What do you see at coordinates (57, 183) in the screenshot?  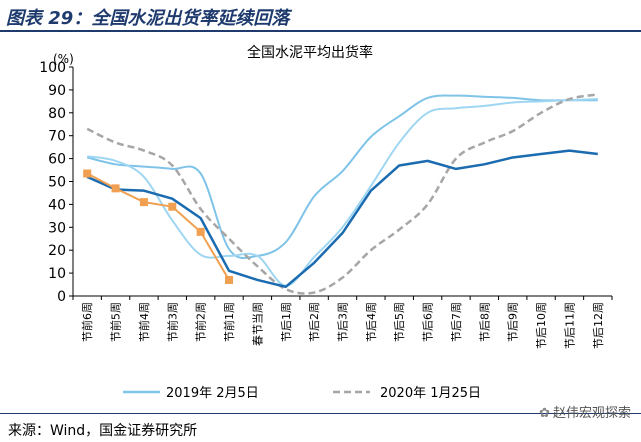 I see `y-tick-label: 50` at bounding box center [57, 183].